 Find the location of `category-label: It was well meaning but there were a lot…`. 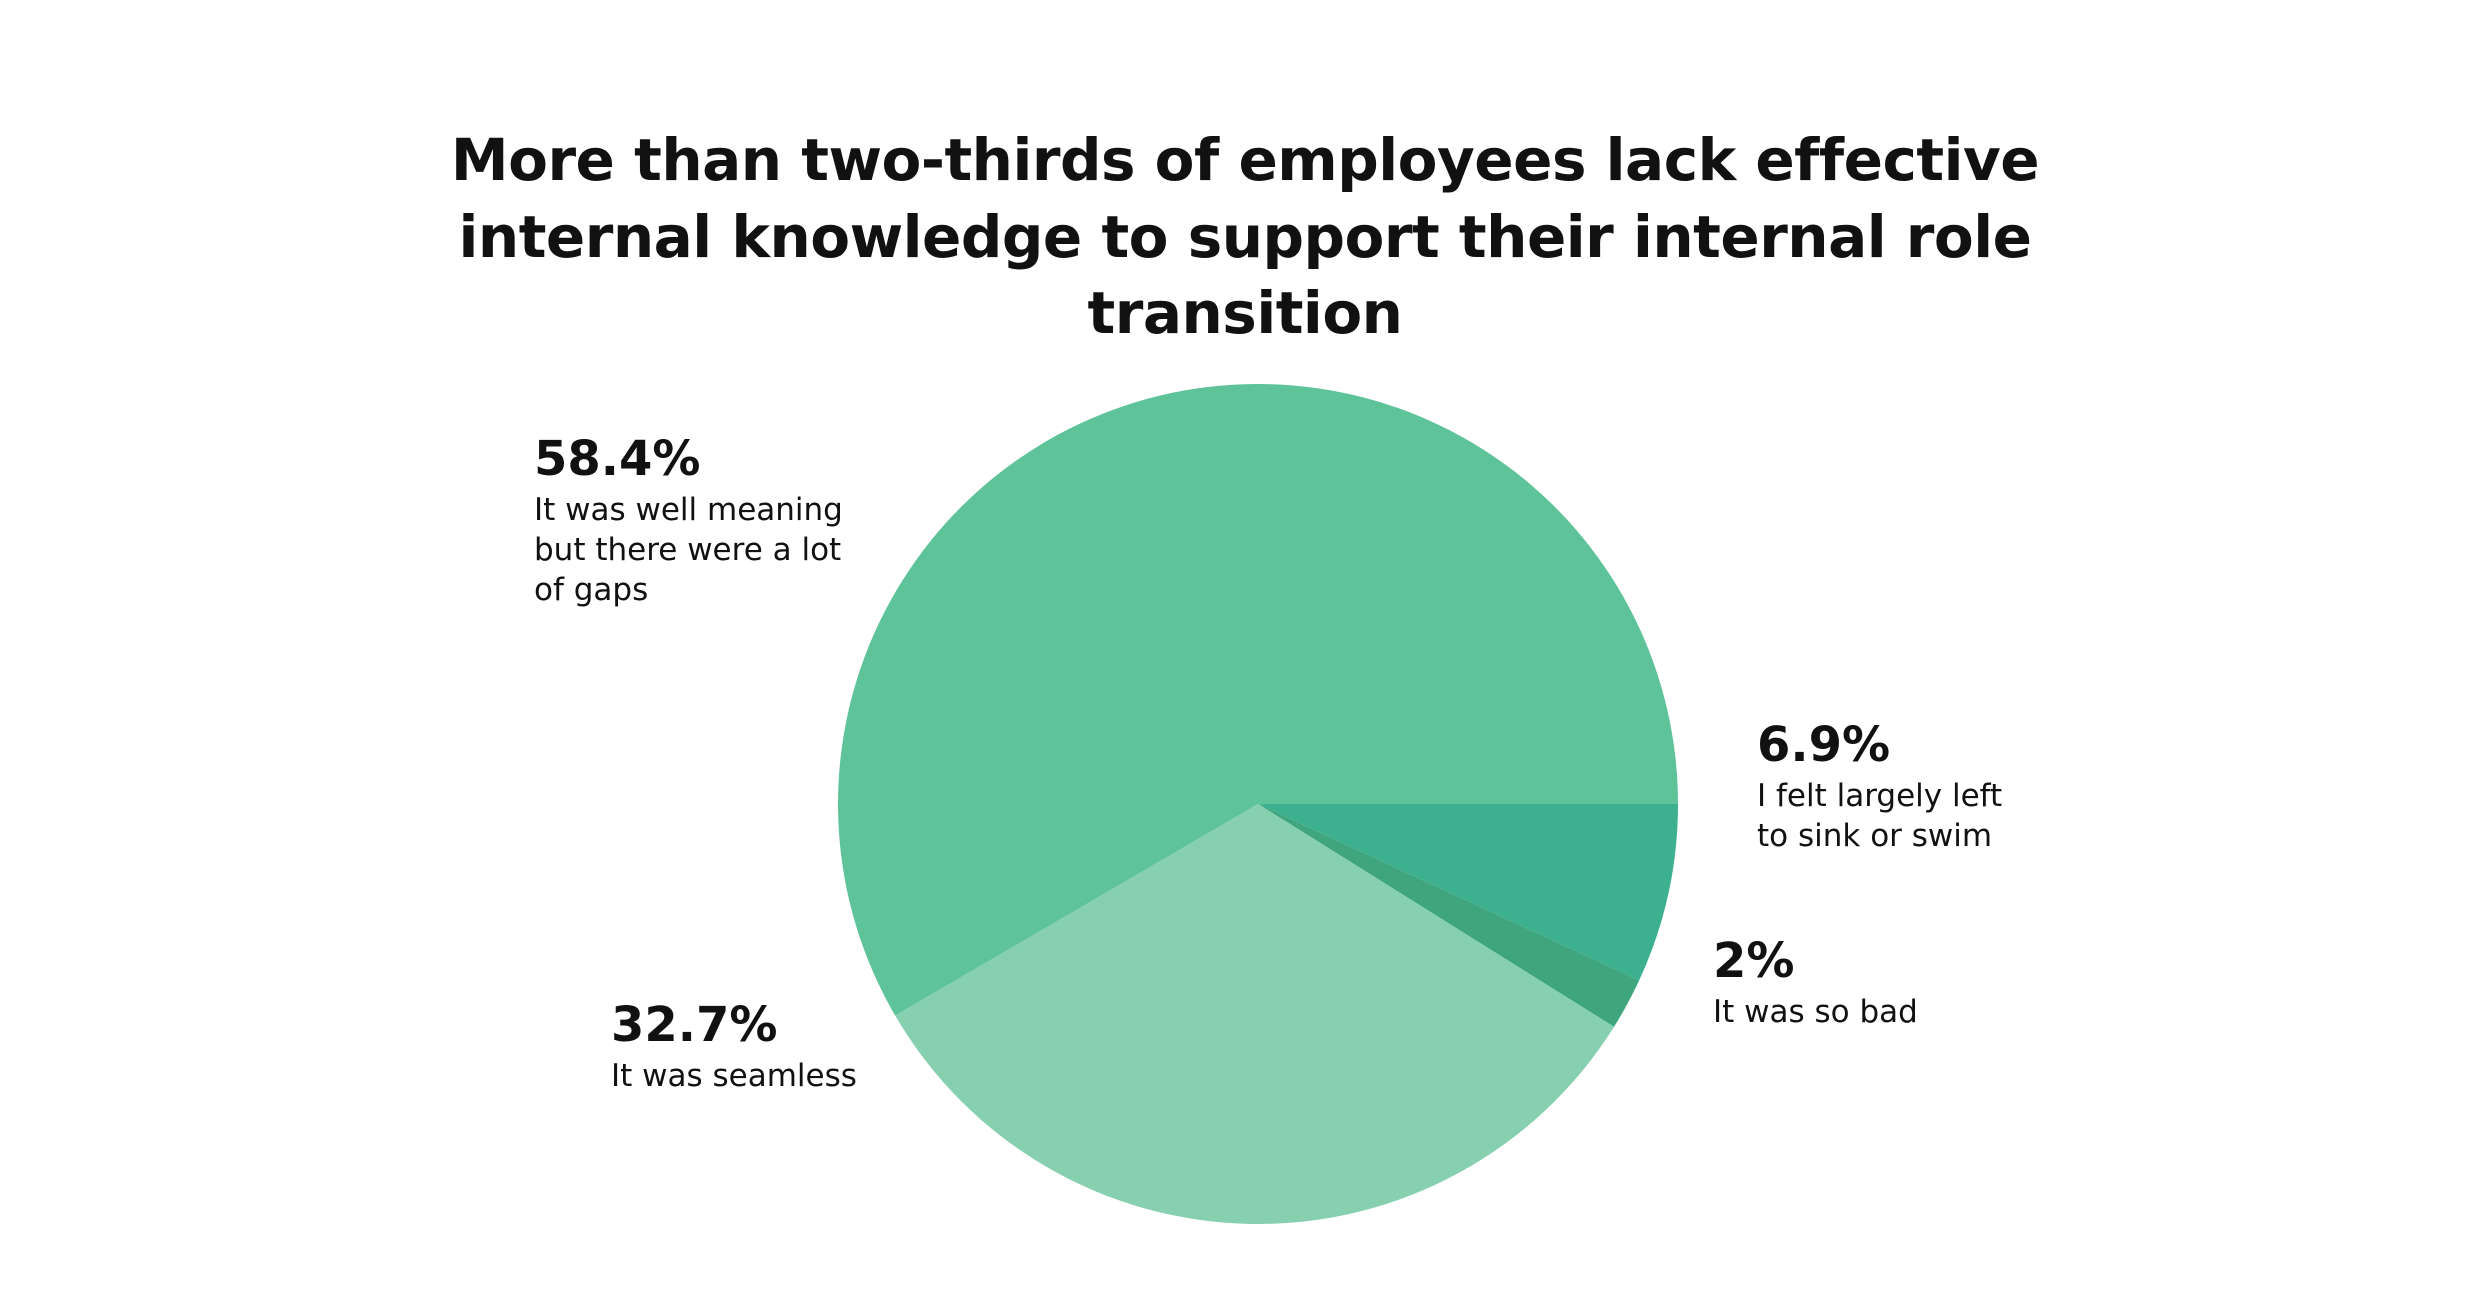

category-label: It was well meaning but there were a lot… is located at coordinates (688, 550).